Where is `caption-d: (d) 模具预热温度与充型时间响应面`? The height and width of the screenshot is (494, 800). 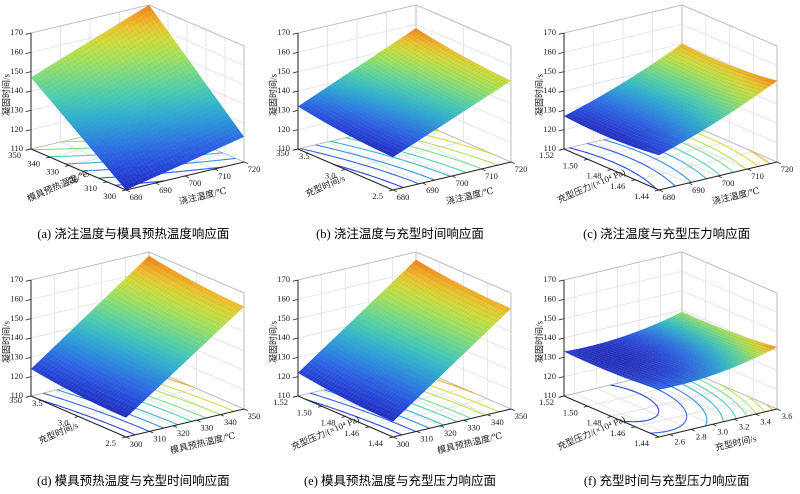
caption-d: (d) 模具预热温度与充型时间响应面 is located at coordinates (133, 481).